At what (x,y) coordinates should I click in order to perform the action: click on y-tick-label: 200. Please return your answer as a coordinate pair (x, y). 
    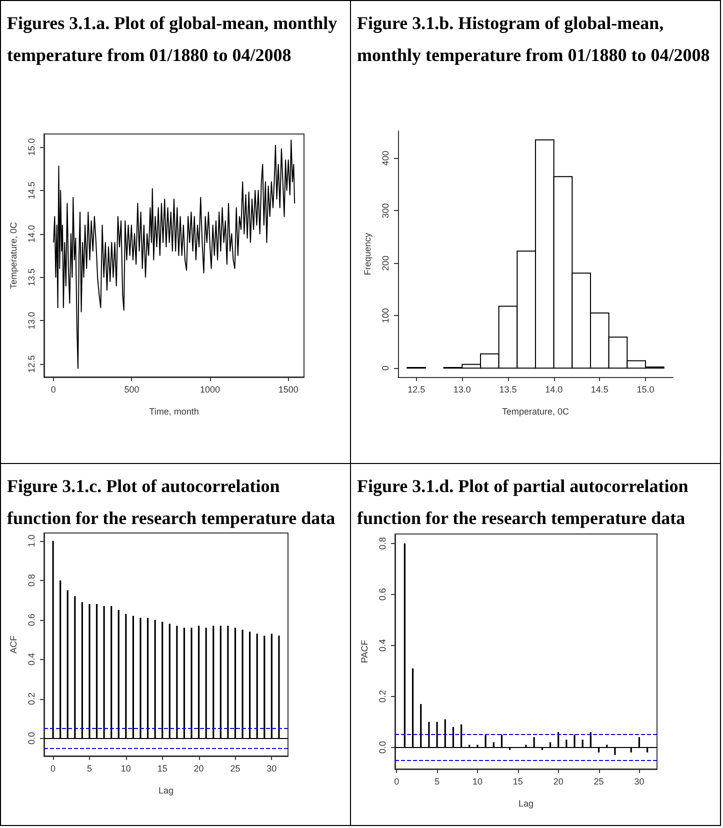
    Looking at the image, I should click on (385, 263).